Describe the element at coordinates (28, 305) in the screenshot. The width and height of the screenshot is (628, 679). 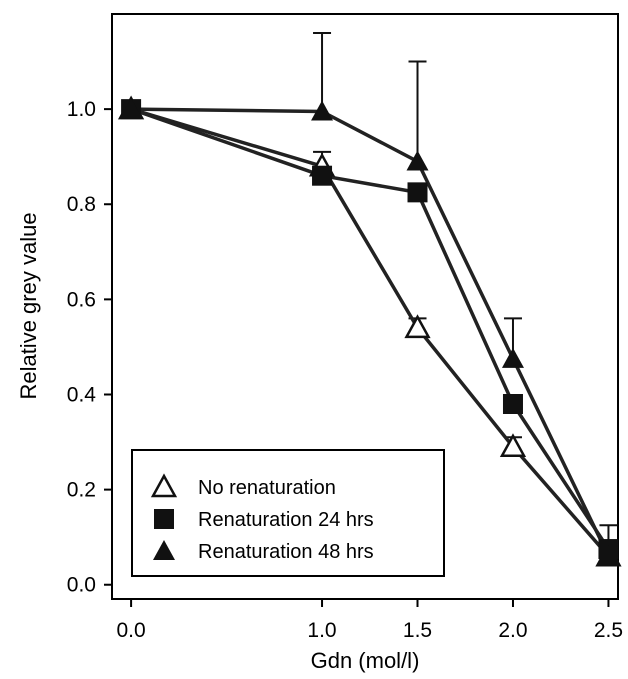
I see `y-axis-label: Relative grey value` at that location.